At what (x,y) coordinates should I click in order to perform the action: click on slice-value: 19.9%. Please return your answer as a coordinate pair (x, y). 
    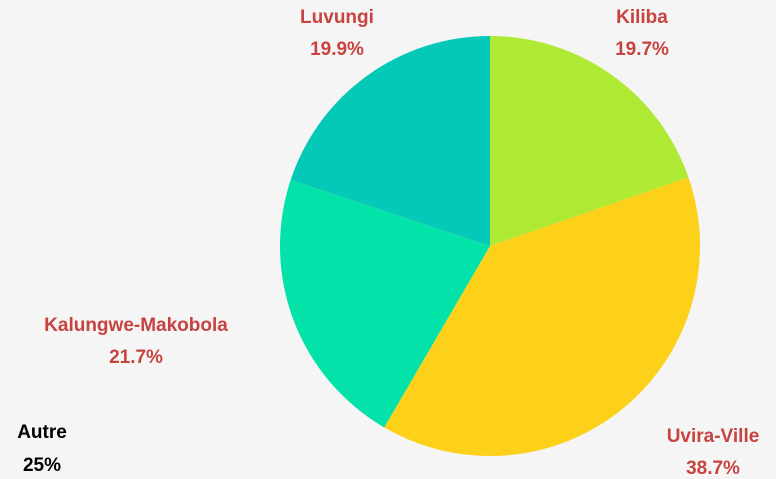
    Looking at the image, I should click on (337, 49).